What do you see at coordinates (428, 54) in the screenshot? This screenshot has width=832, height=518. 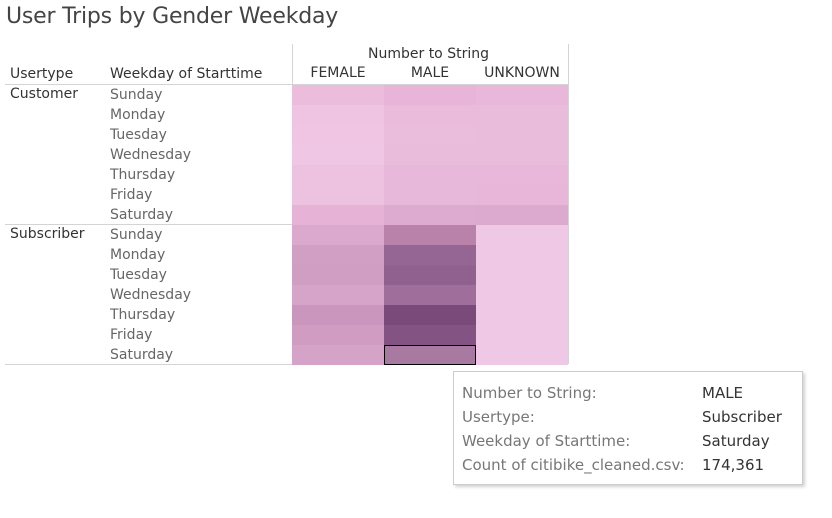 I see `column-group-header: Number to String` at bounding box center [428, 54].